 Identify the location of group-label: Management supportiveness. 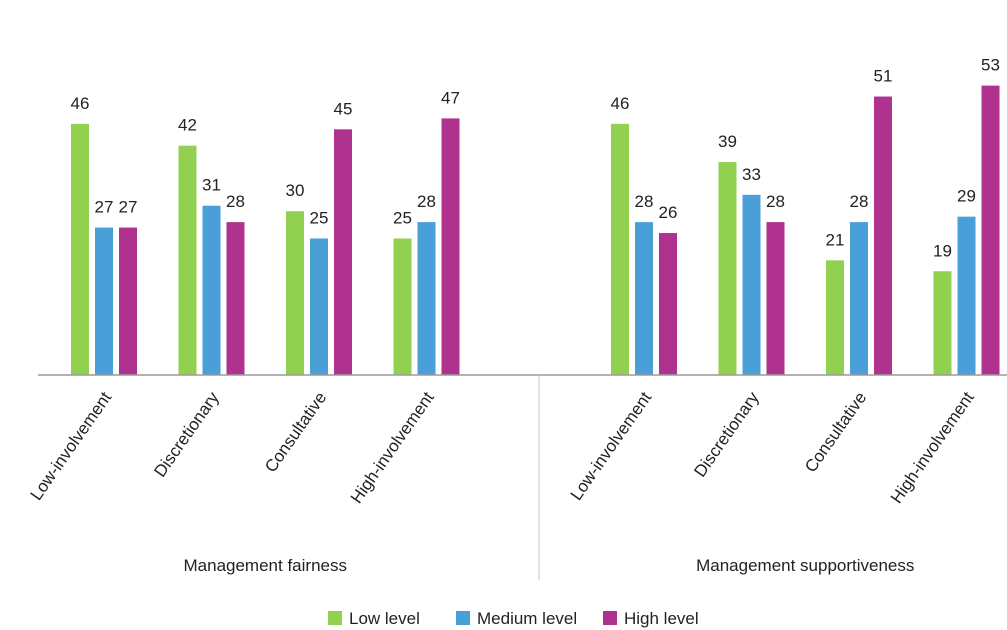
(805, 565).